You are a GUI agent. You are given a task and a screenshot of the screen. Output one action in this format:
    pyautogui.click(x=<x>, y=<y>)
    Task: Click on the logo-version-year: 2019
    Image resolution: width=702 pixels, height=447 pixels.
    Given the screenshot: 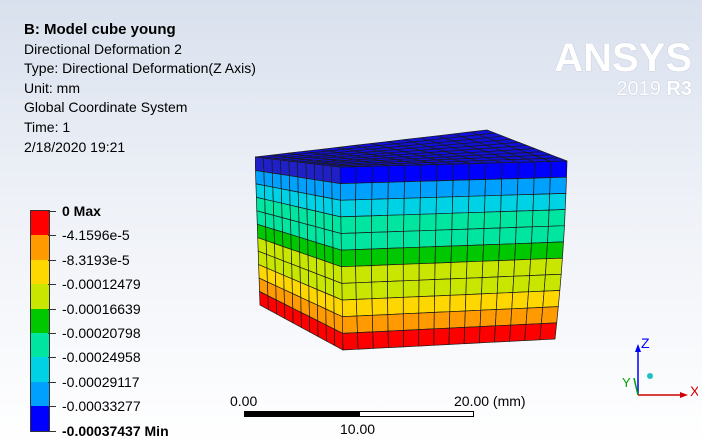 What is the action you would take?
    pyautogui.click(x=638, y=89)
    